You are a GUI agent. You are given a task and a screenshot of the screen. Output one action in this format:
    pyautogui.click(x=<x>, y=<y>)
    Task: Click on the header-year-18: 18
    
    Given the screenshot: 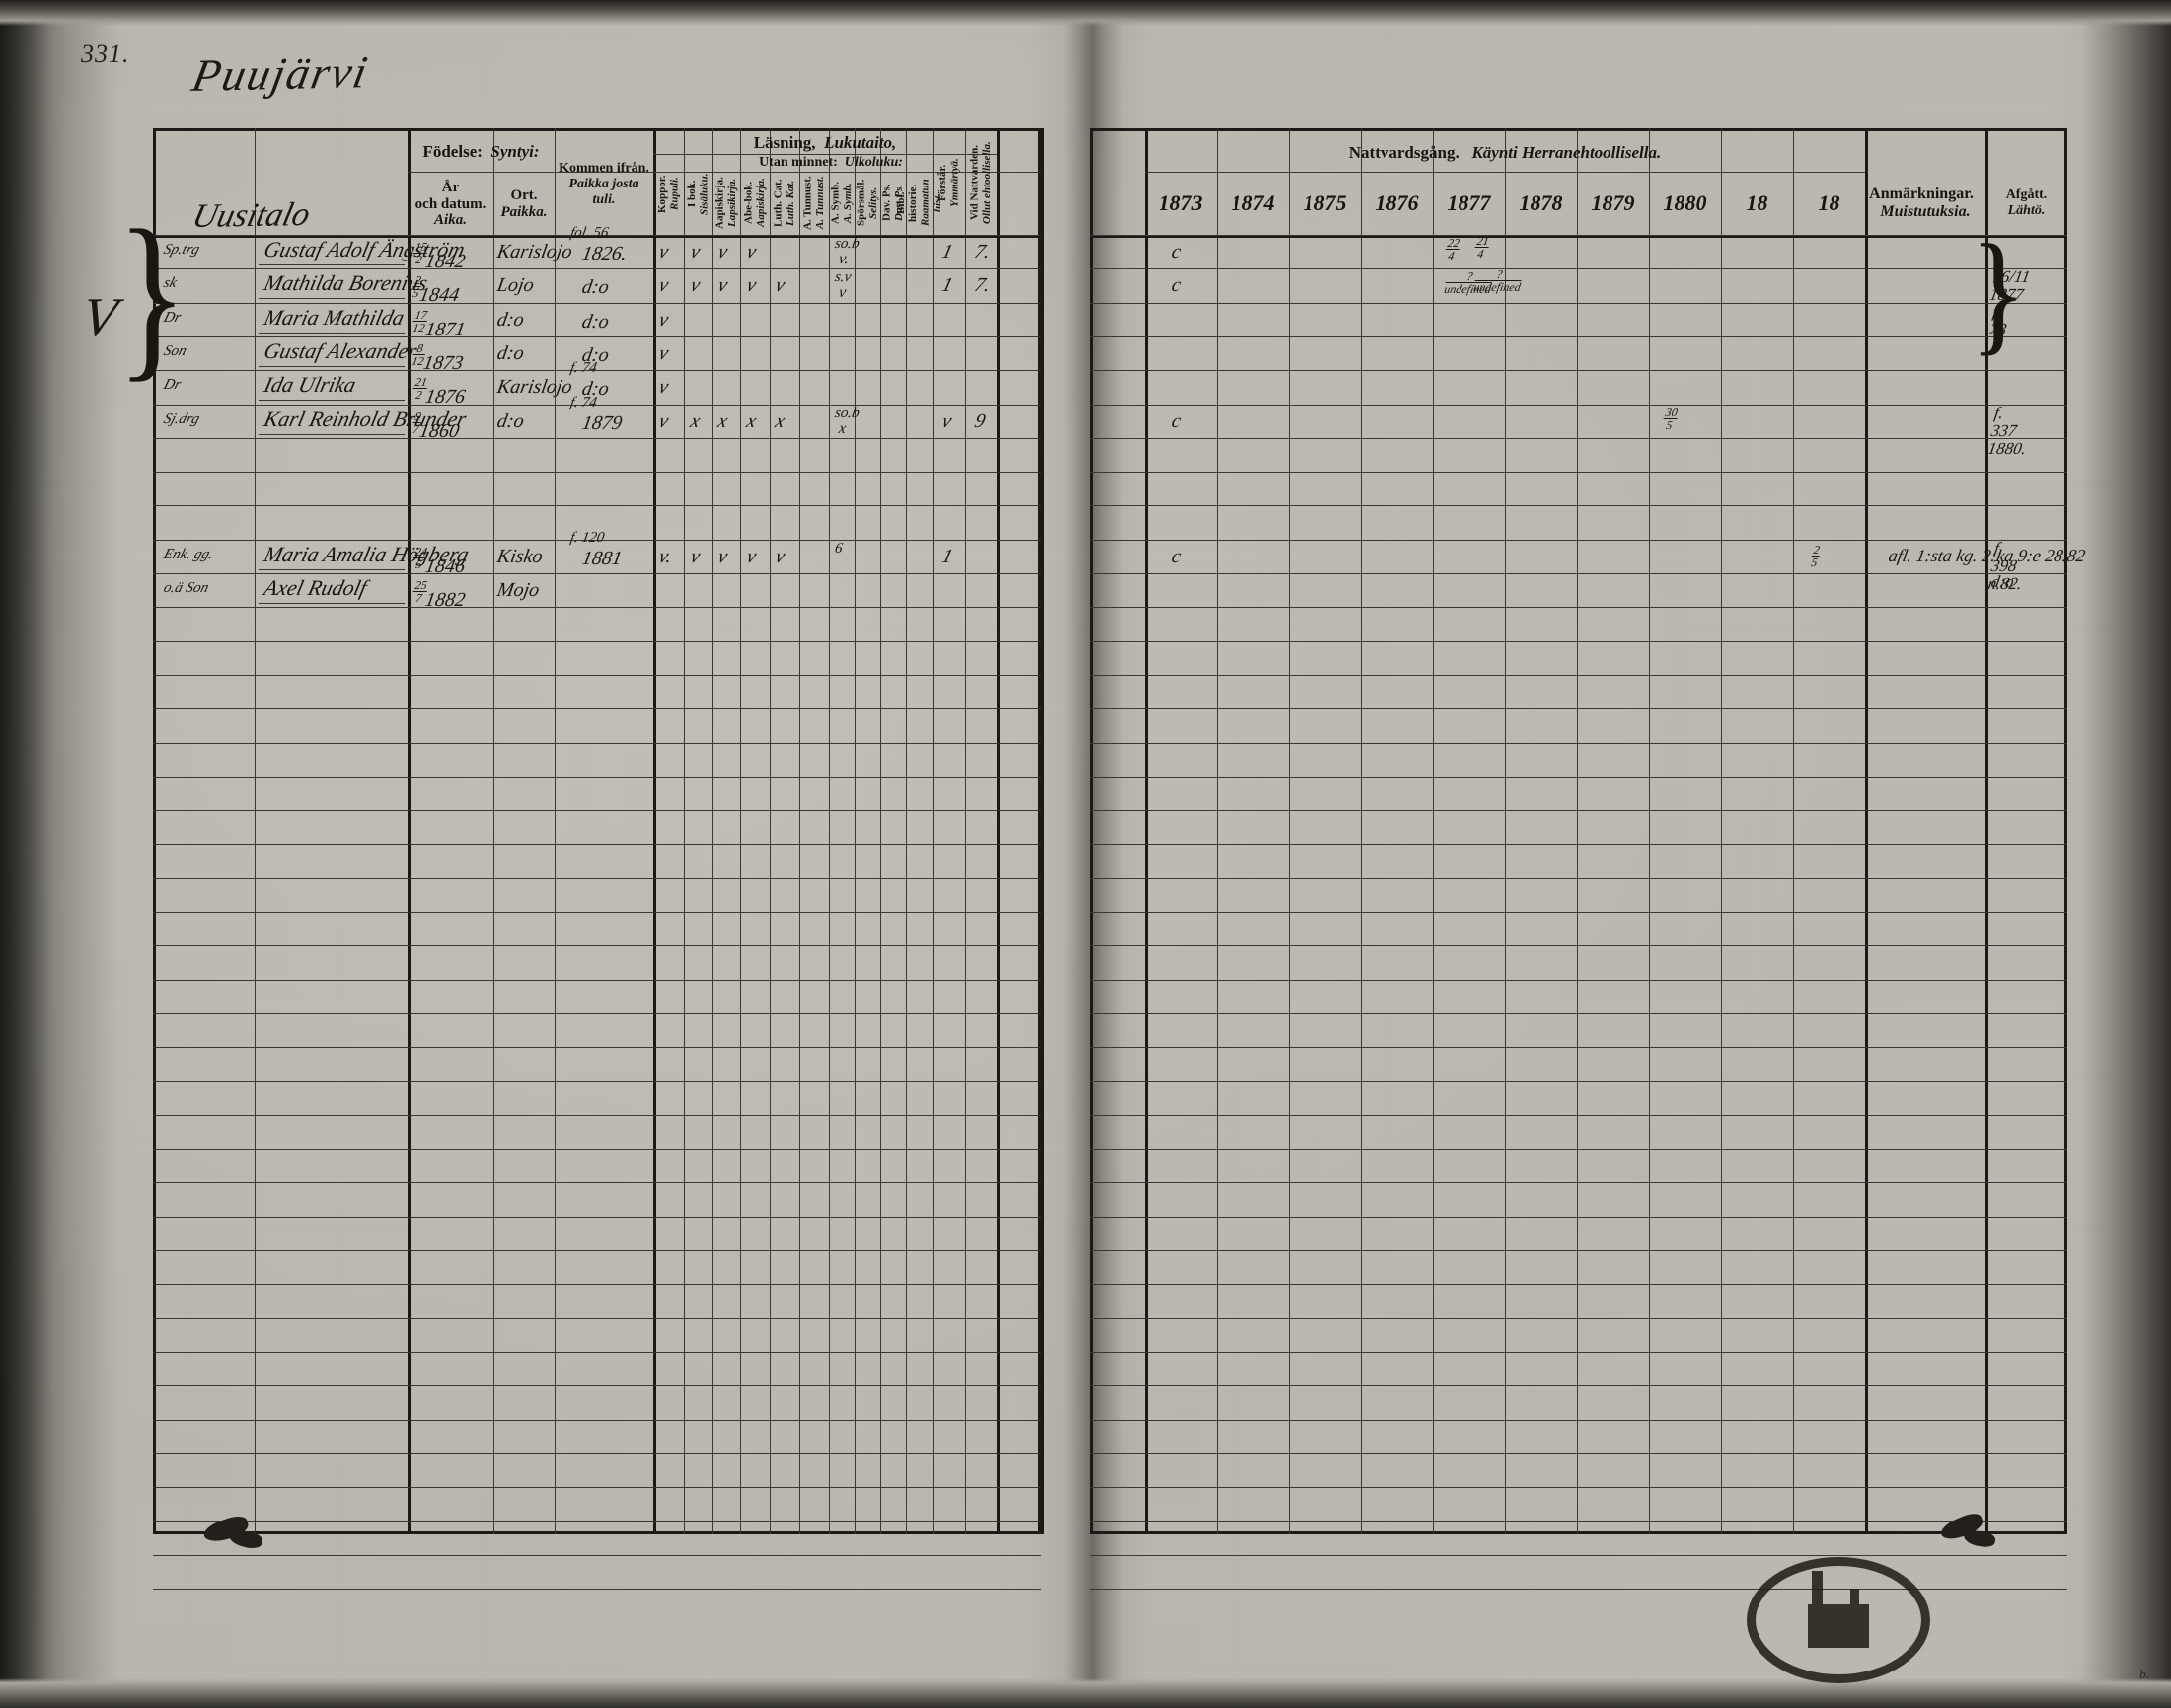 What is the action you would take?
    pyautogui.click(x=1757, y=202)
    